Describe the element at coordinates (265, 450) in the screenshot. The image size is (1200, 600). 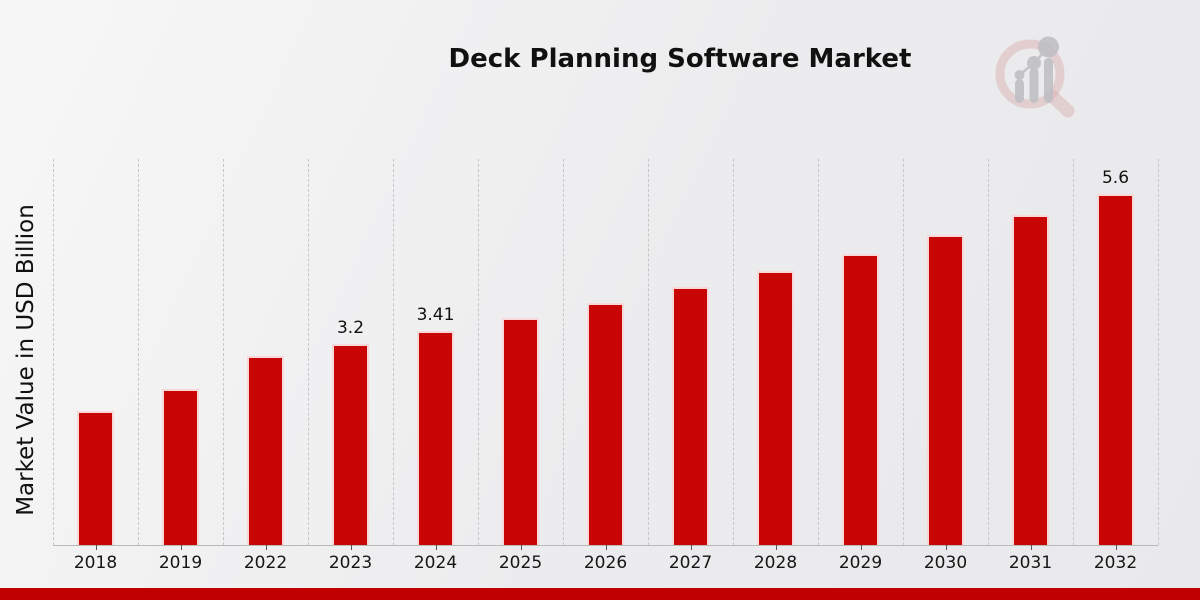
I see `bar-2022` at that location.